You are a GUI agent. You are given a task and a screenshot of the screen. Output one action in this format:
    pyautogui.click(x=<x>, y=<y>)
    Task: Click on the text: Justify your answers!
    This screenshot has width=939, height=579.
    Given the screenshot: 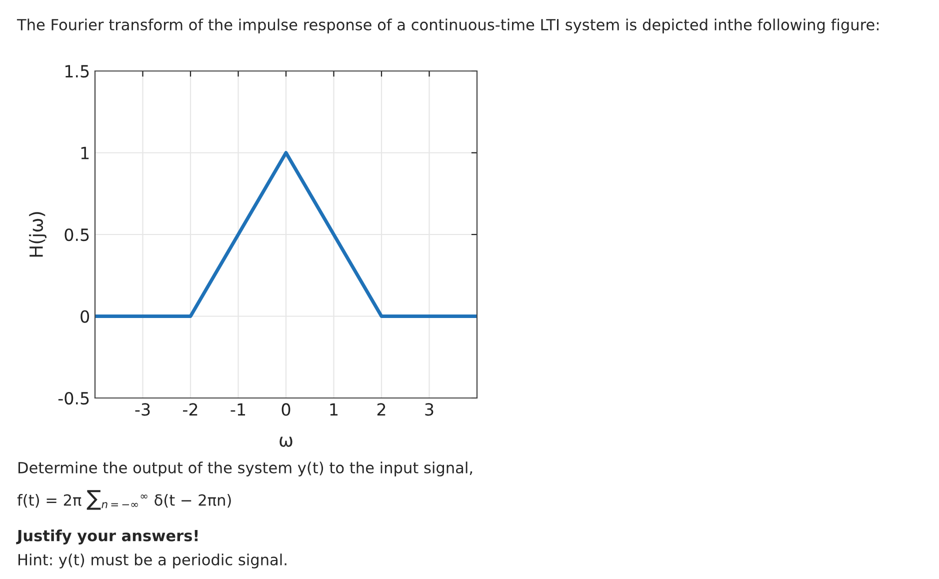 What is the action you would take?
    pyautogui.click(x=107, y=537)
    